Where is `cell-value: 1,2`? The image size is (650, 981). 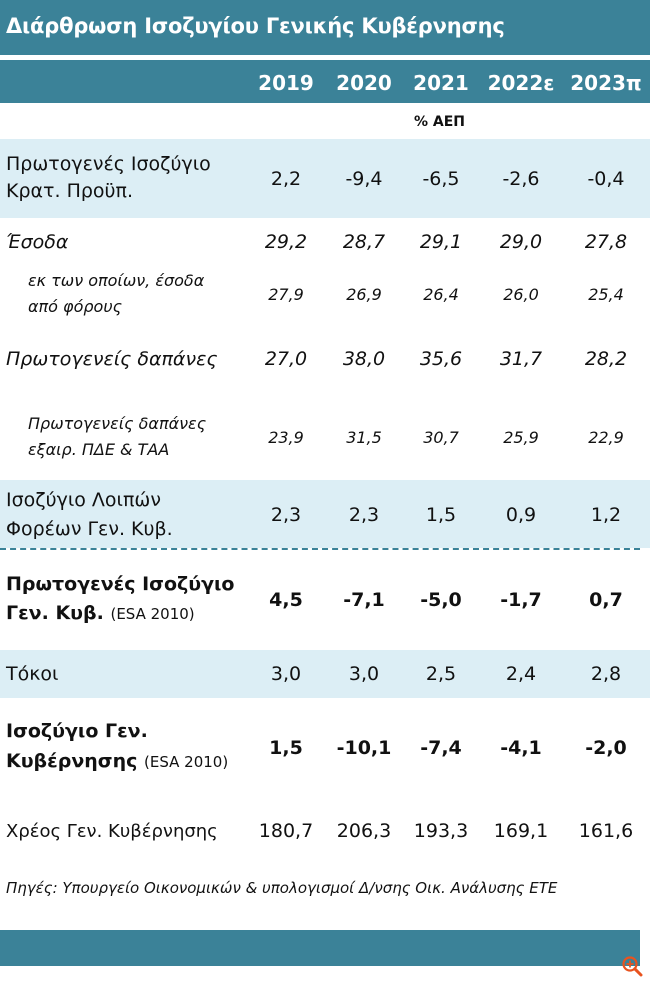 cell-value: 1,2 is located at coordinates (606, 515).